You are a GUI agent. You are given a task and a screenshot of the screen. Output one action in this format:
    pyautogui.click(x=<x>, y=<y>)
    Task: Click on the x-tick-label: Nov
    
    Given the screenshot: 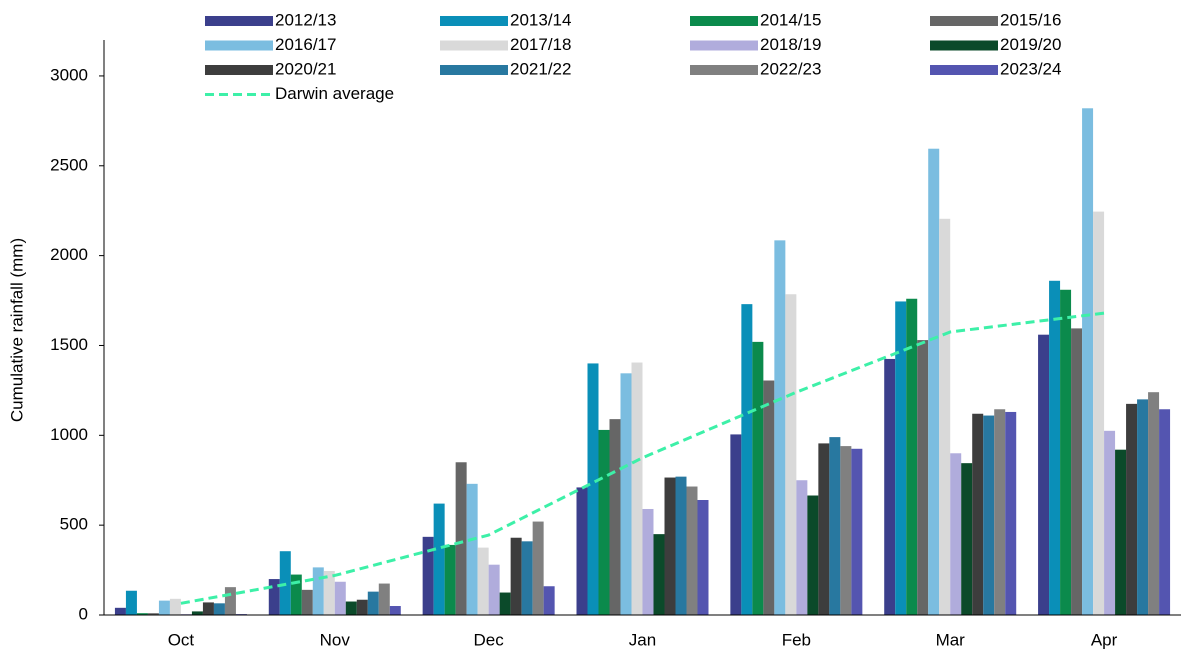 What is the action you would take?
    pyautogui.click(x=335, y=639)
    